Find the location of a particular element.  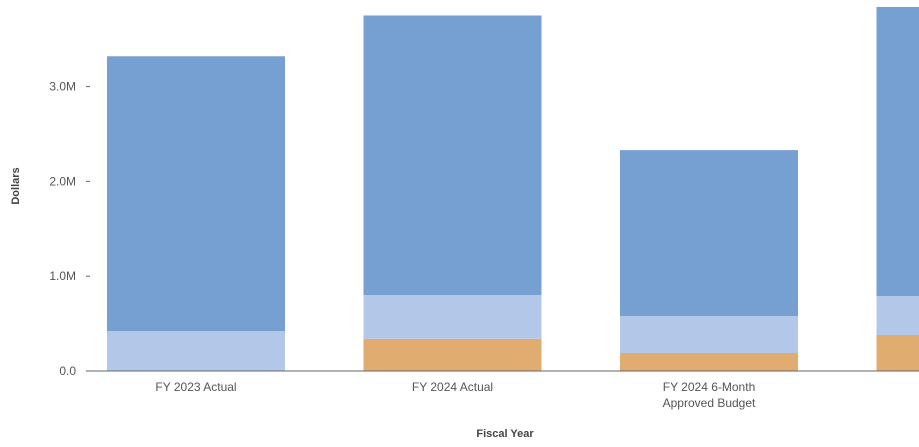

x-category-label: FY 2024 Actual is located at coordinates (452, 387).